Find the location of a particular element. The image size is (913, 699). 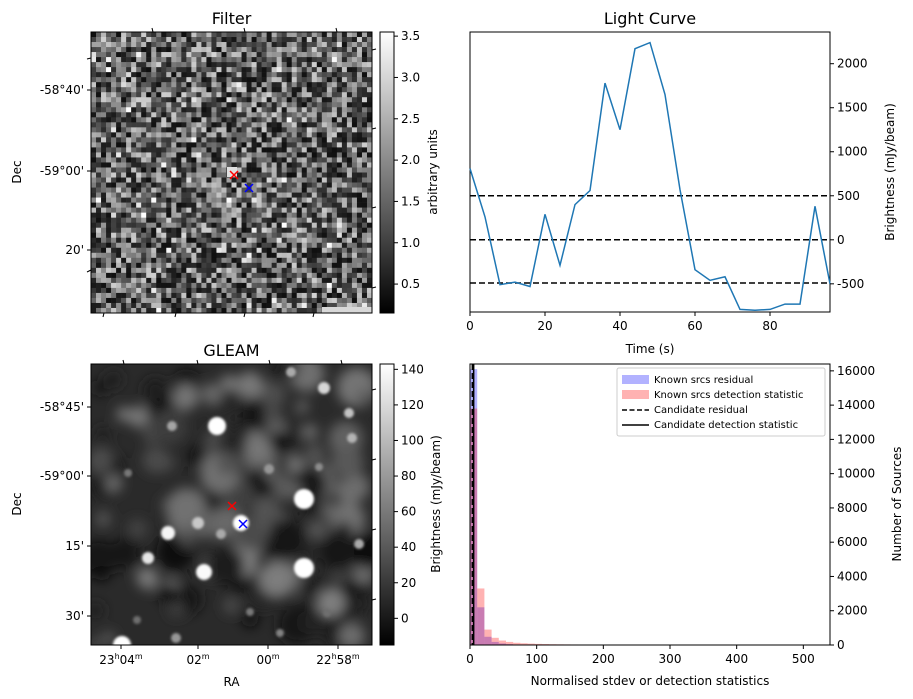

histogram-y-tick-label: 10000 is located at coordinates (856, 474).